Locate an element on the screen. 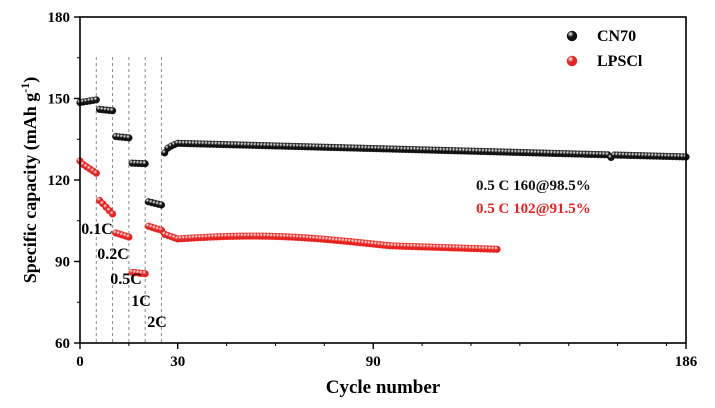  y-tick-label: 90 is located at coordinates (62, 263).